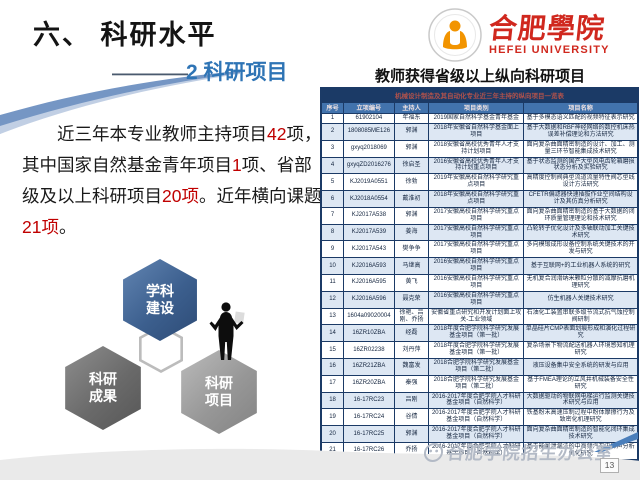 Image resolution: width=640 pixels, height=480 pixels. I want to click on table-cell: 10, so click(332, 266).